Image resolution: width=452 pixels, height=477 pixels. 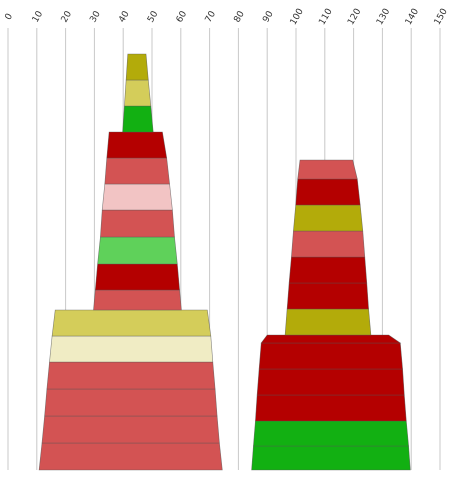 I want to click on tick-label-150: 150, so click(x=441, y=17).